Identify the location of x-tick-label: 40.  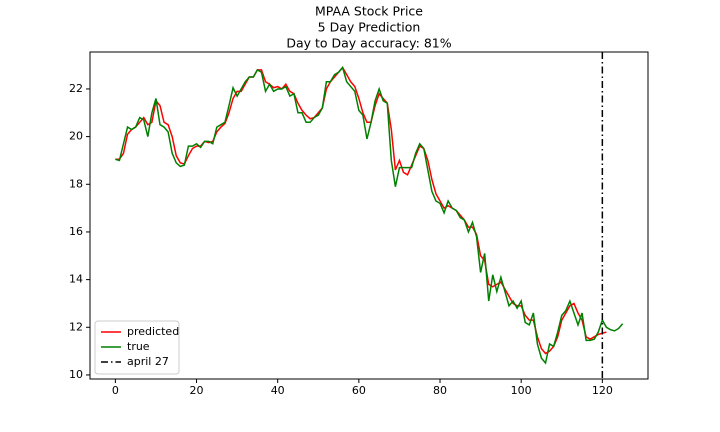
(278, 390).